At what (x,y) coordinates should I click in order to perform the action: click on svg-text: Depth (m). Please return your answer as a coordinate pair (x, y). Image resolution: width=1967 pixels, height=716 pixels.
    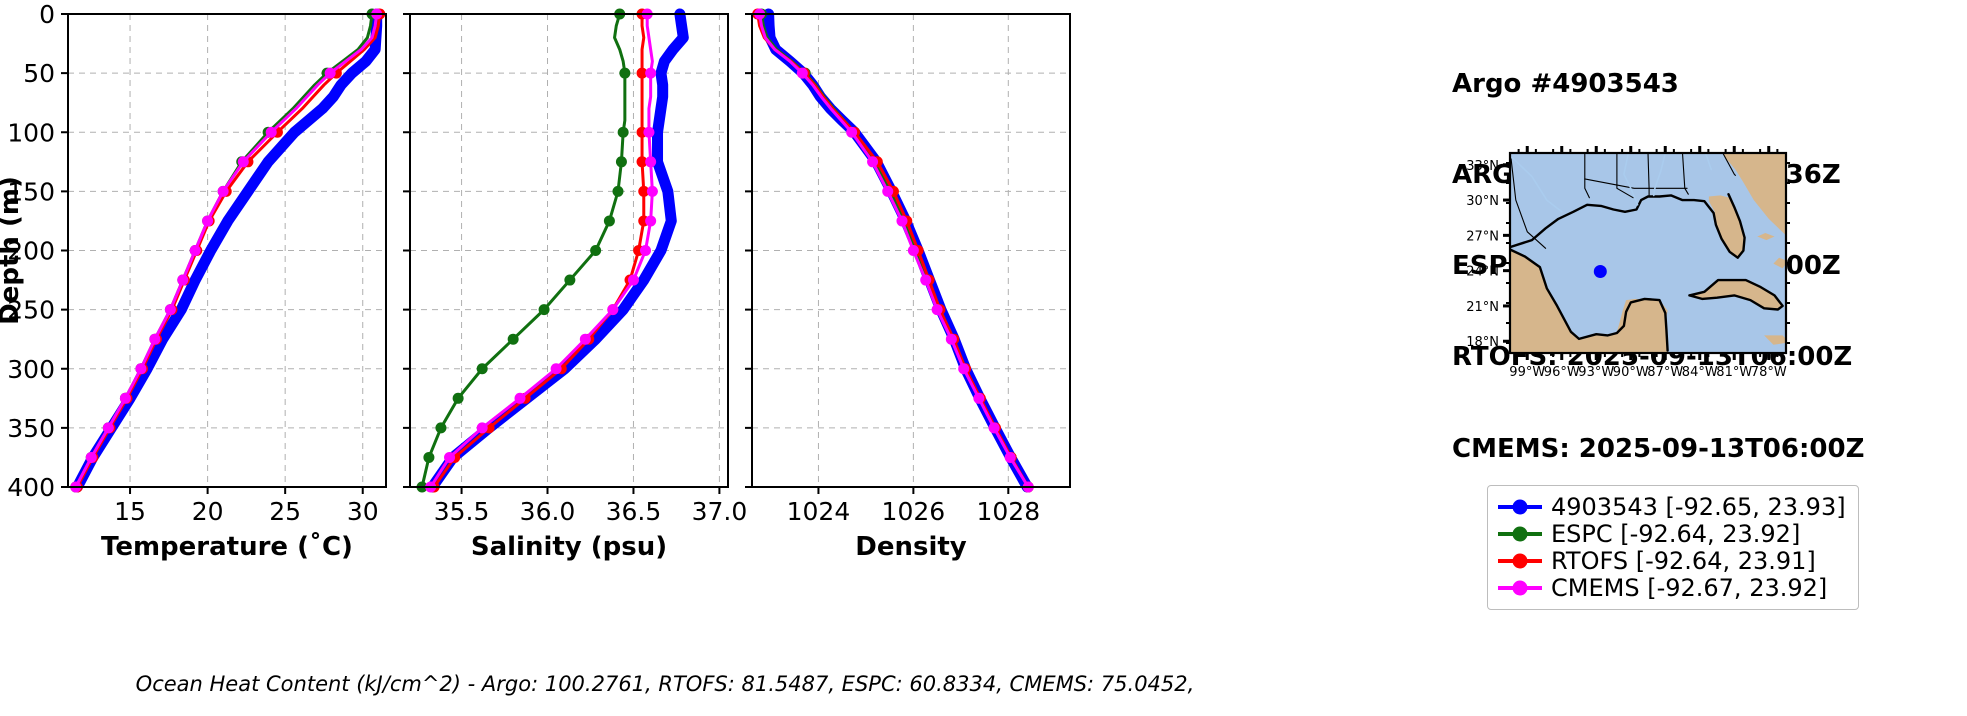
    Looking at the image, I should click on (12, 250).